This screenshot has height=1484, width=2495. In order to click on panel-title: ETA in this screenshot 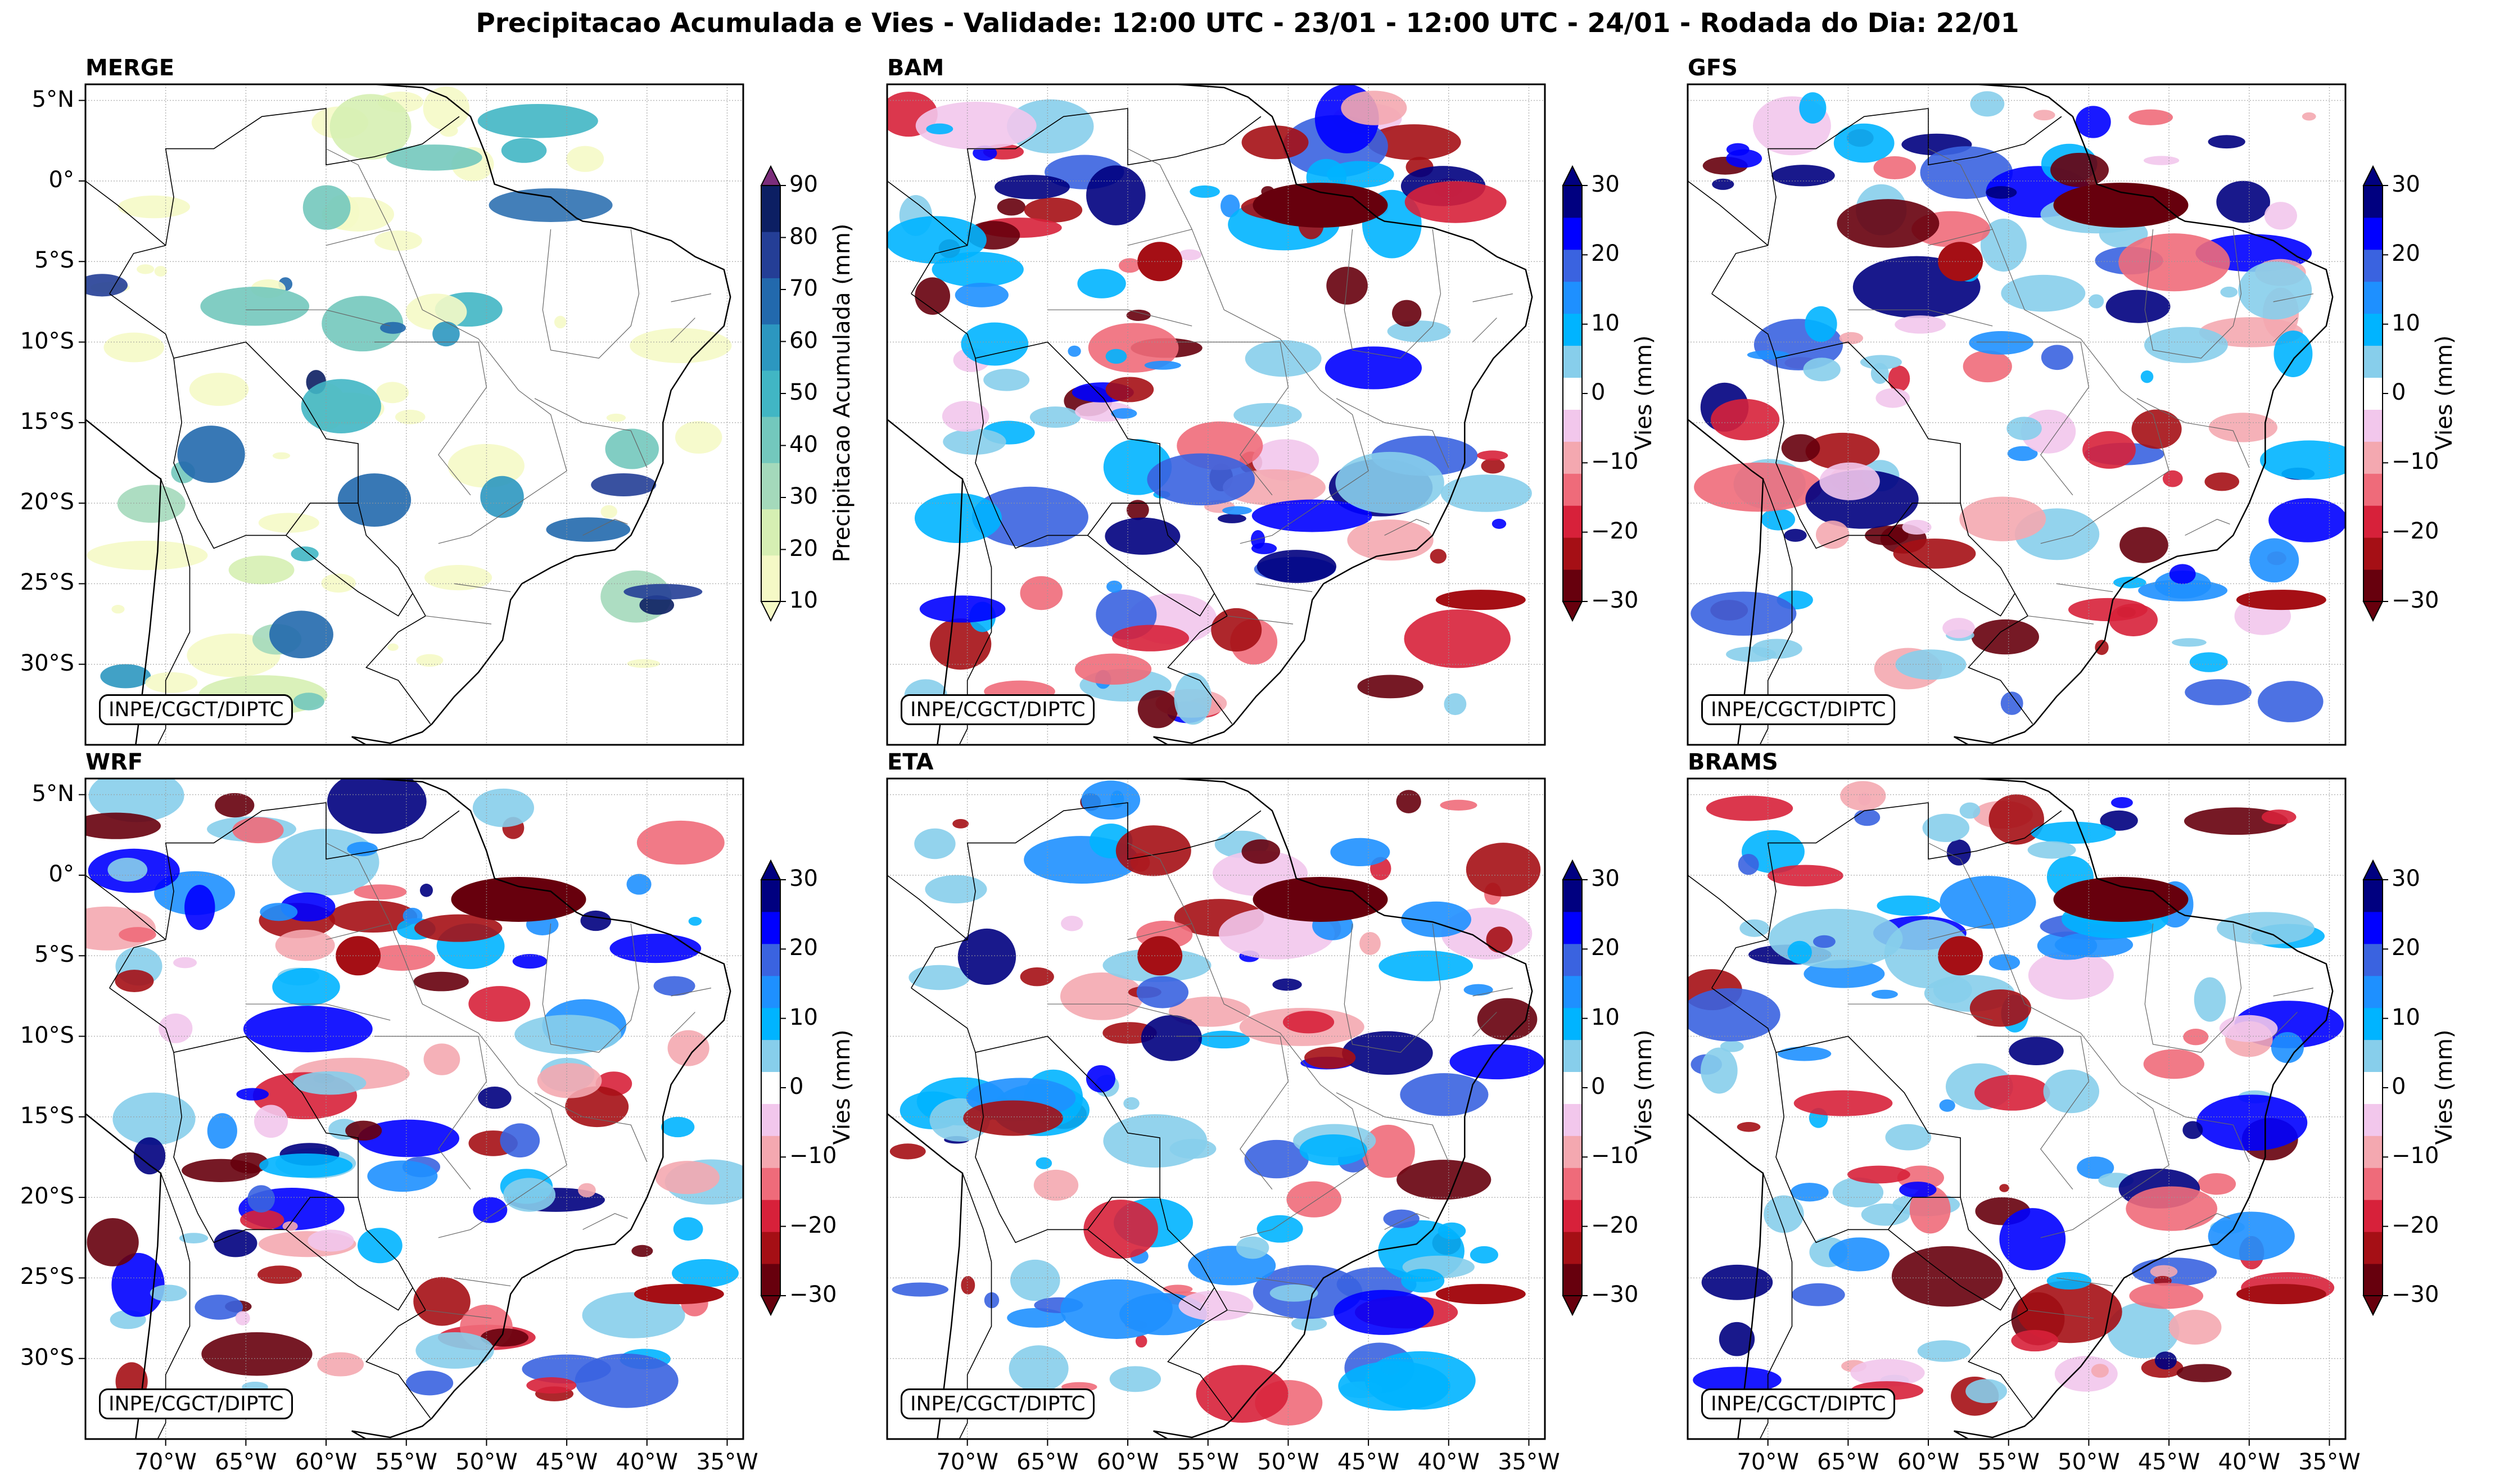, I will do `click(910, 762)`.